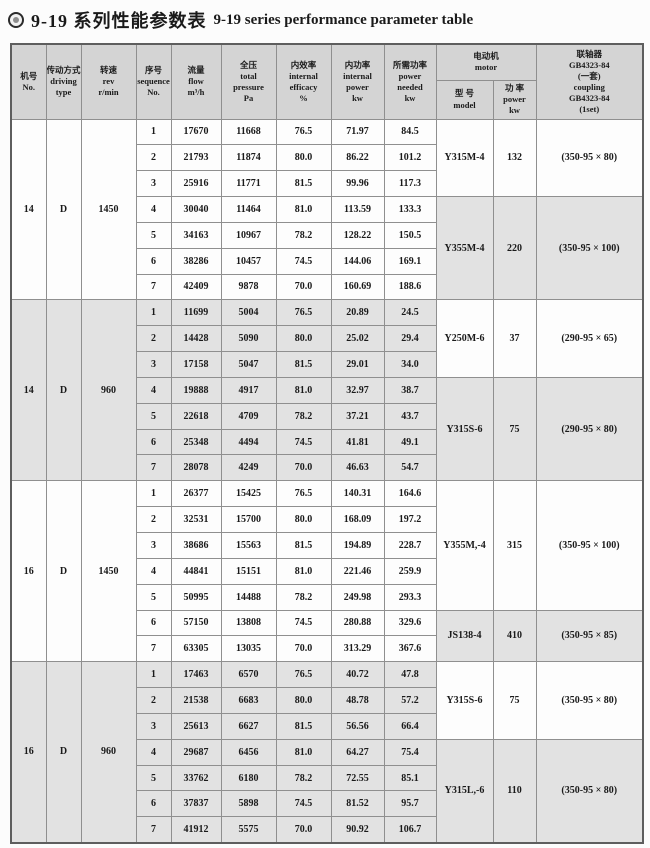 The height and width of the screenshot is (848, 650). What do you see at coordinates (327, 700) in the screenshot?
I see `table-row: 2 21538 6683 80.0 48.78 57.2` at bounding box center [327, 700].